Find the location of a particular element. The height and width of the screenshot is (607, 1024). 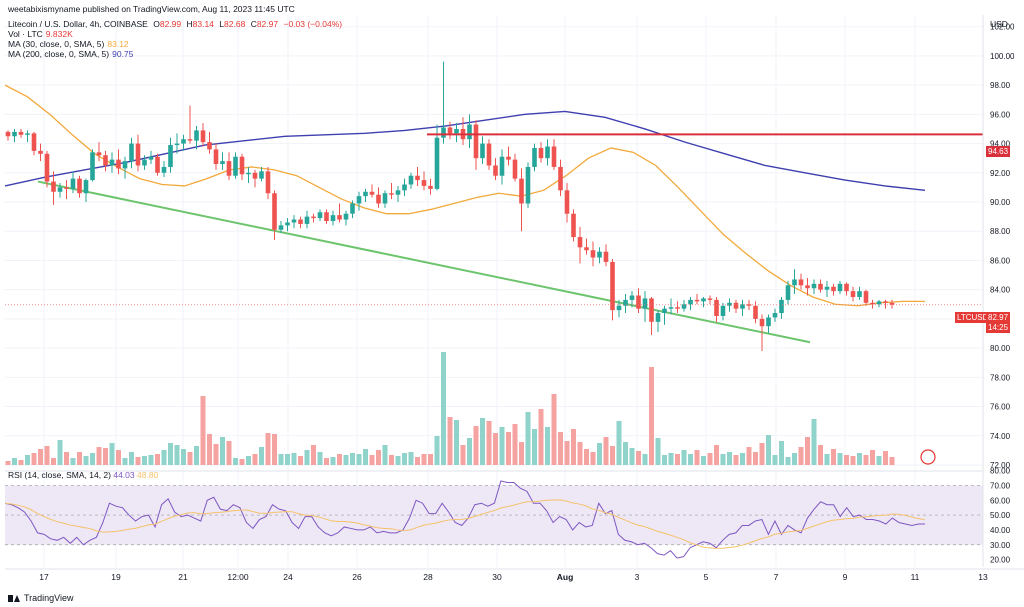

last-price-tag: 82.97 is located at coordinates (998, 317).